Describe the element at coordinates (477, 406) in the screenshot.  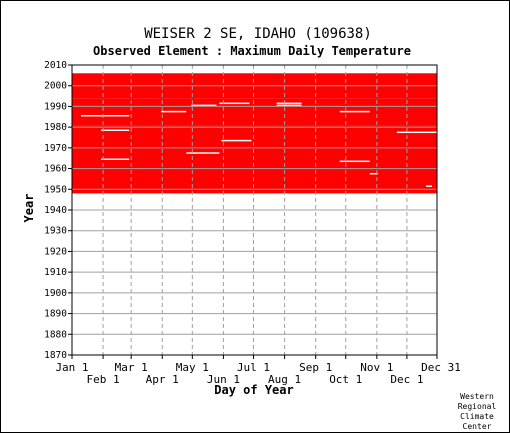
I see `credit-line: Regional` at that location.